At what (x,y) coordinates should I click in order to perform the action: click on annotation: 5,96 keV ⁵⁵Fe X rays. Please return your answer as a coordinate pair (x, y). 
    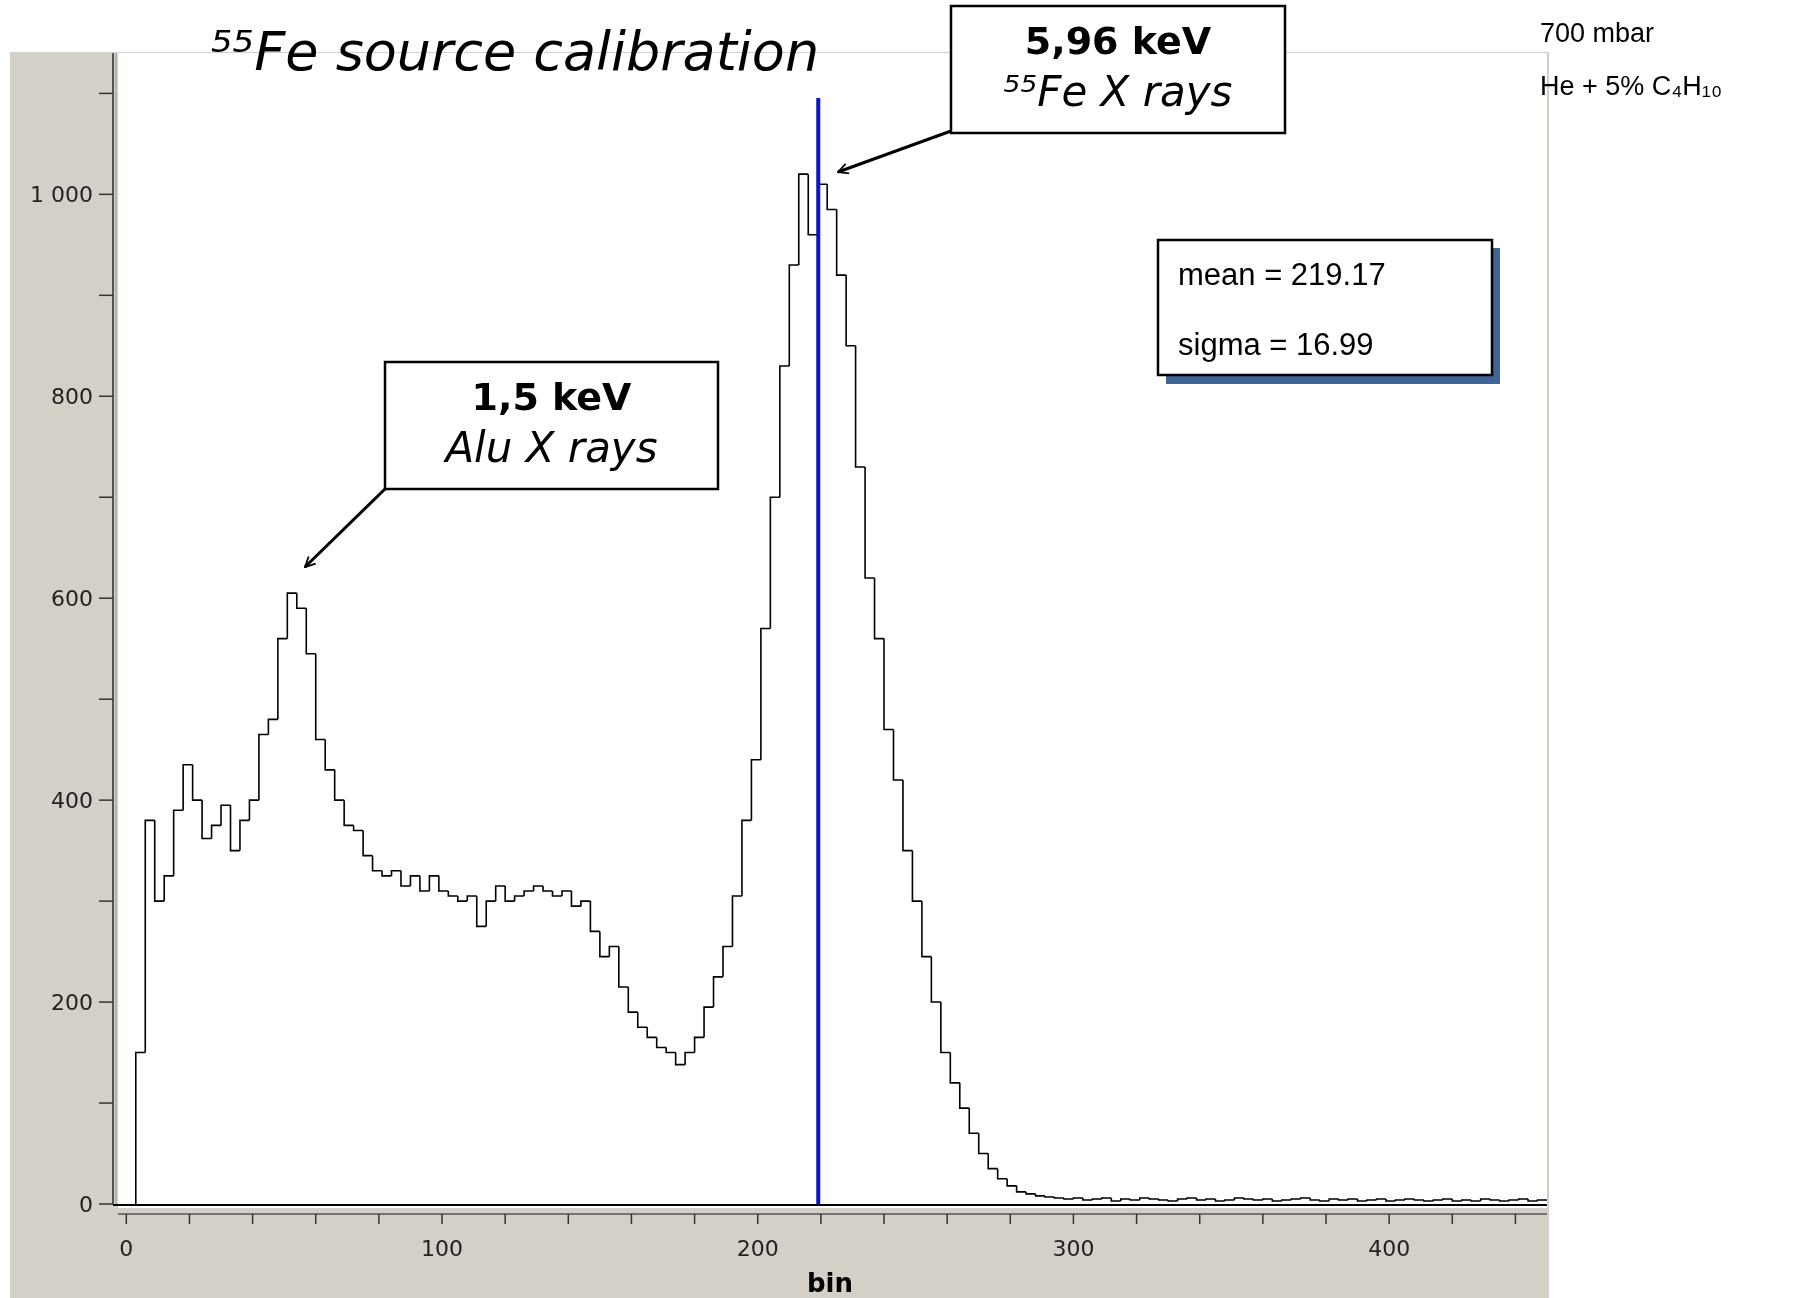
    Looking at the image, I should click on (1118, 67).